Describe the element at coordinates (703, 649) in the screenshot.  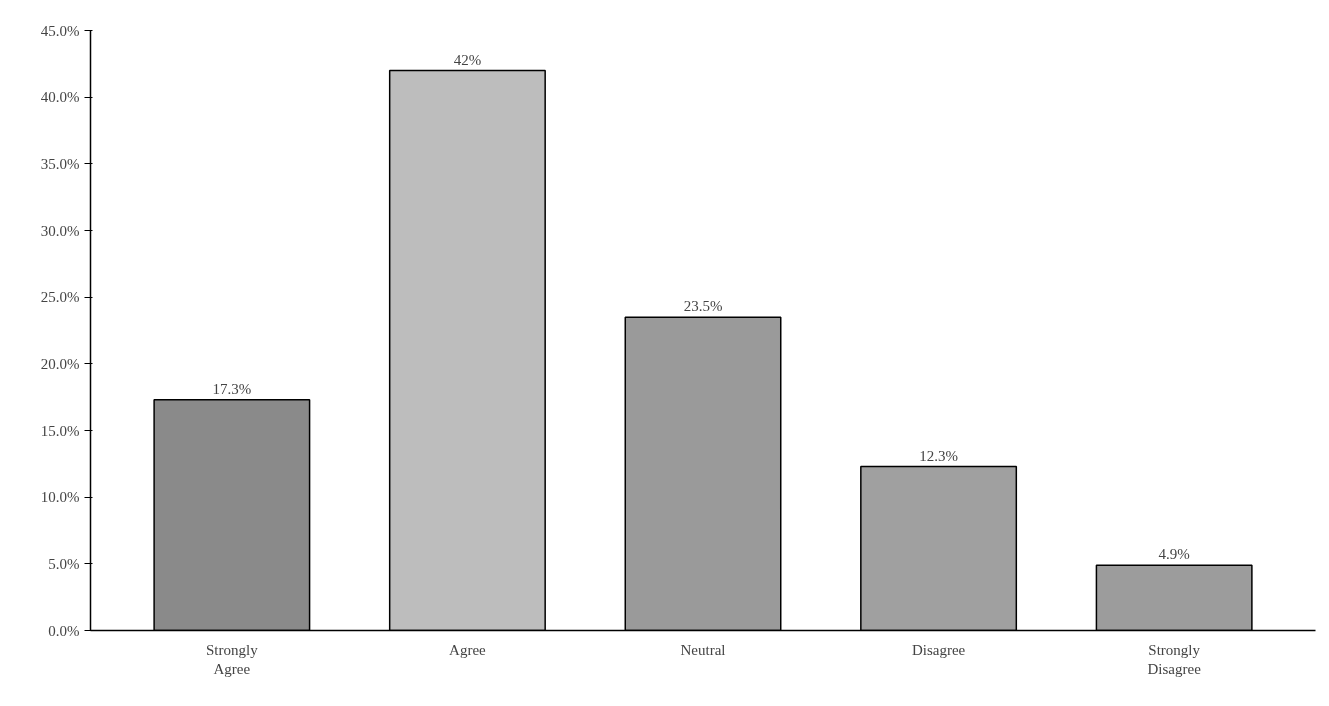
I see `x-tick-label: Neutral` at that location.